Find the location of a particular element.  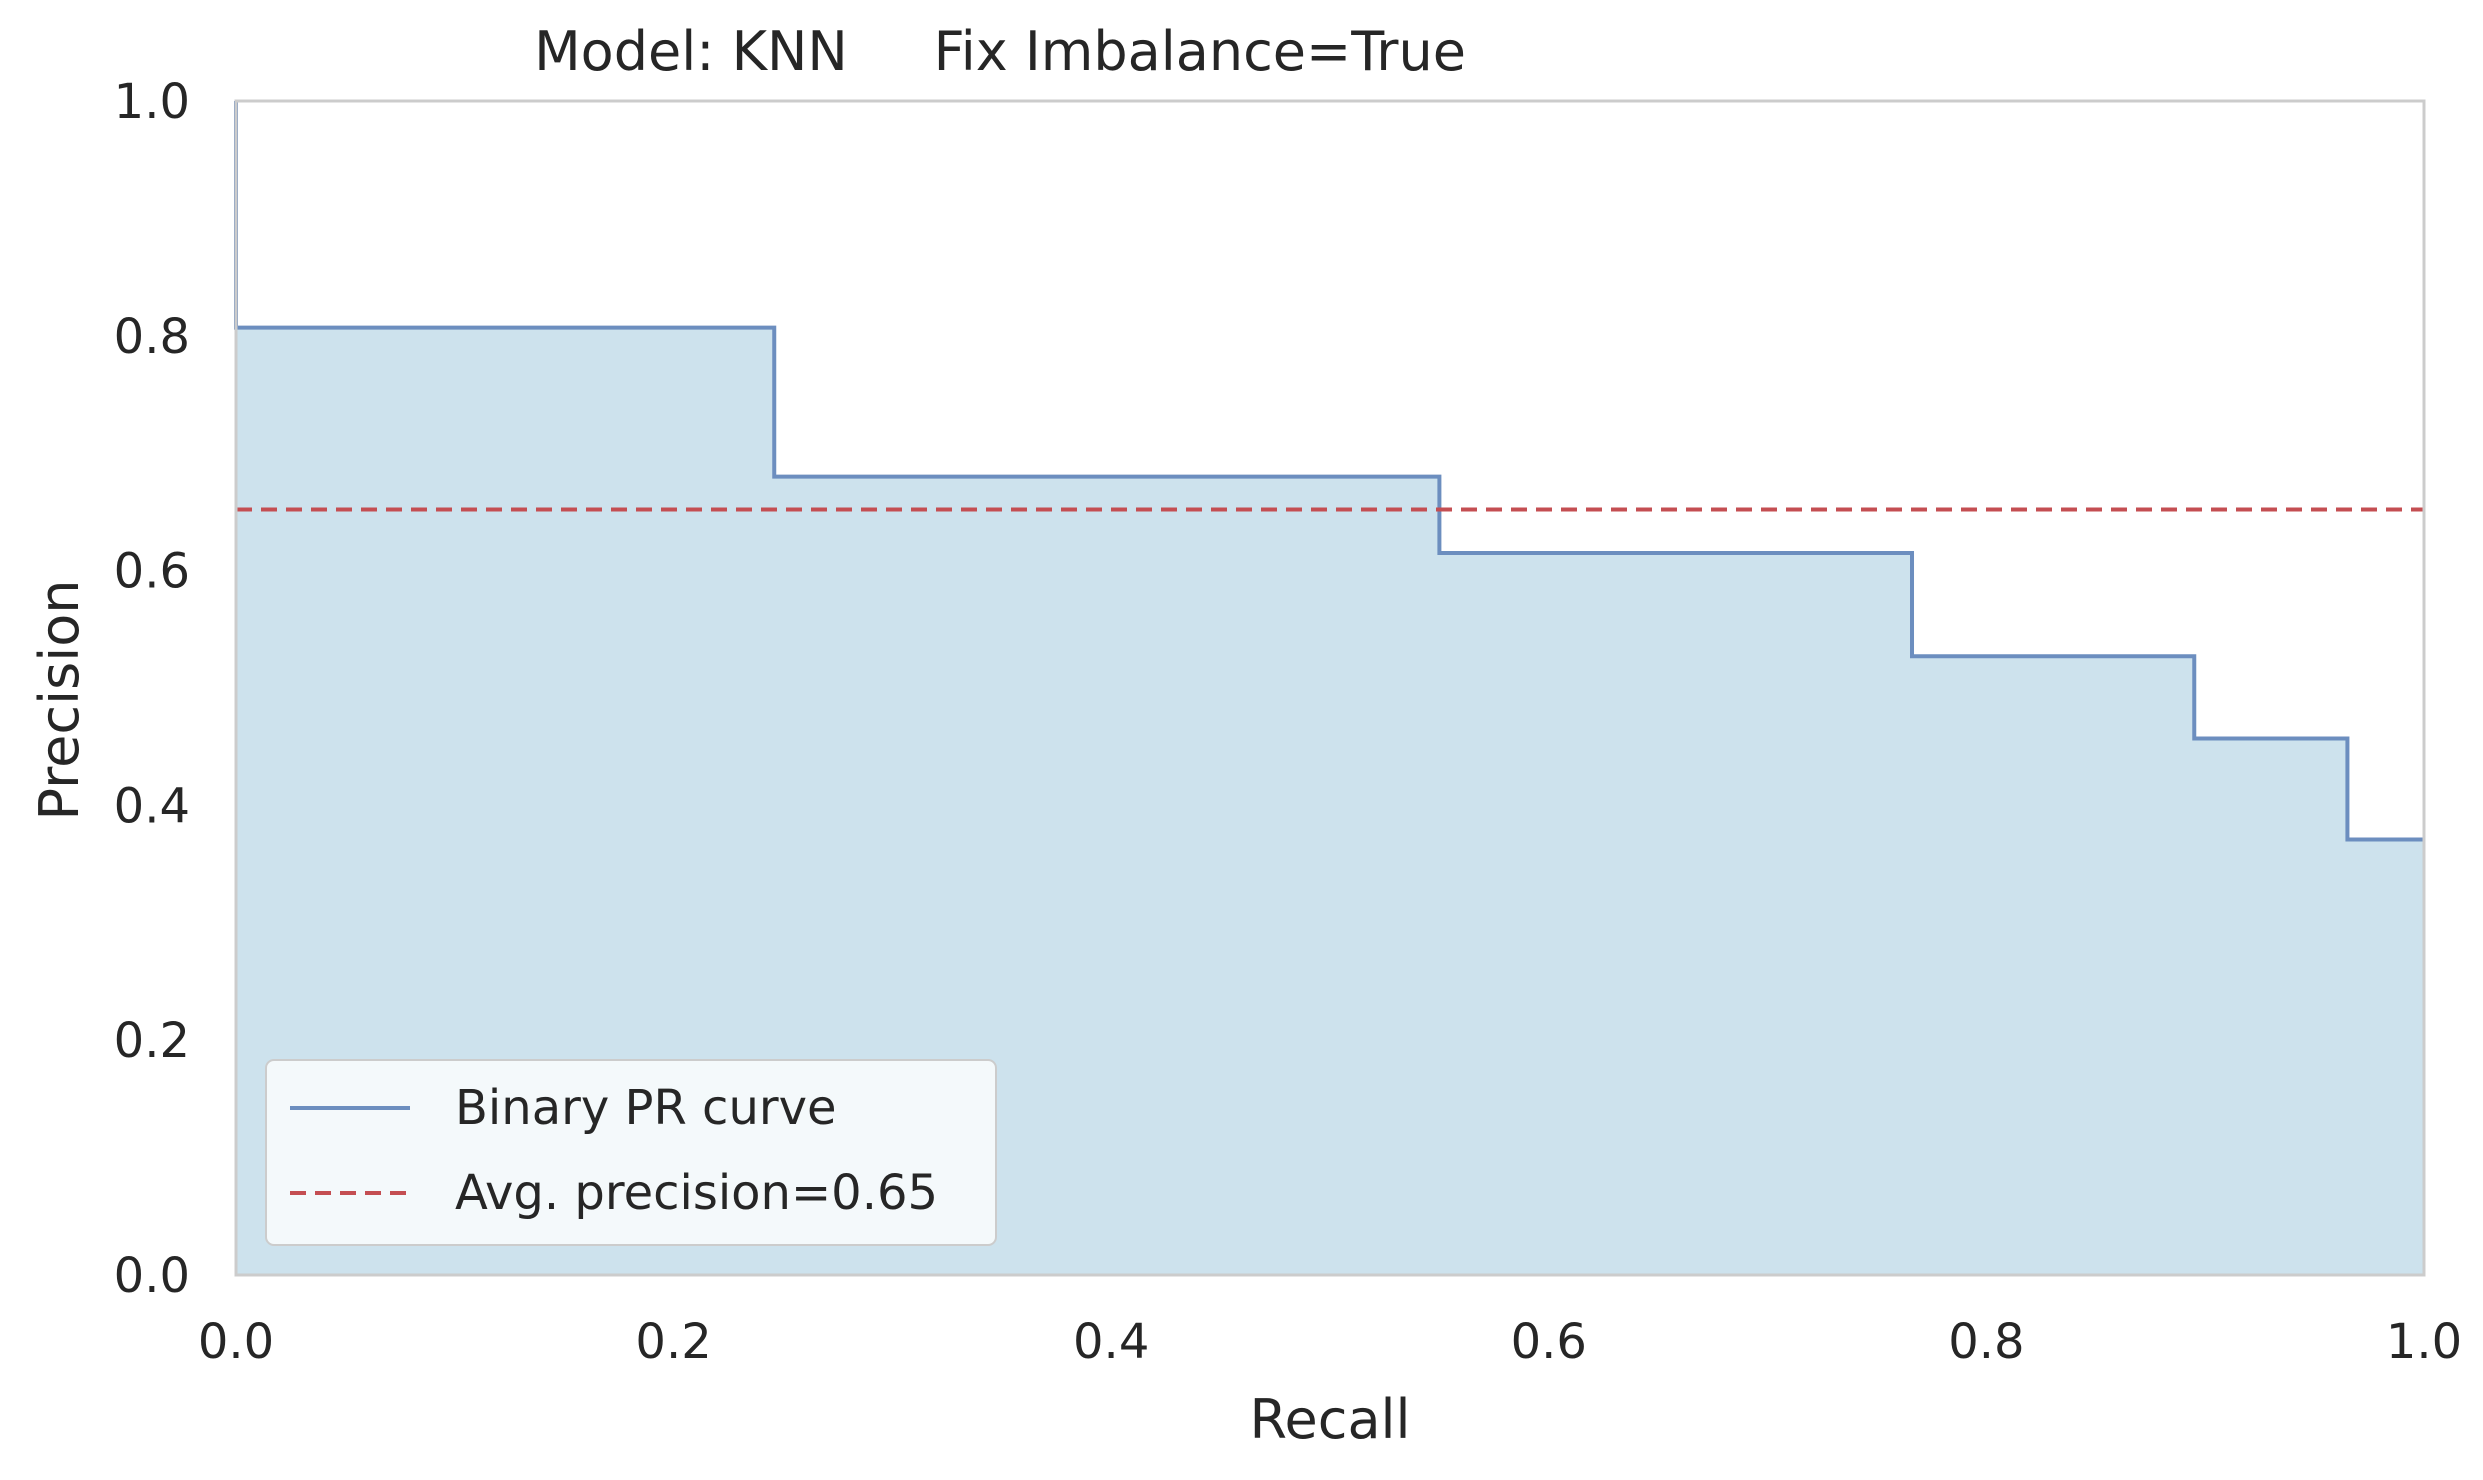

y-tick-label: 0.0 is located at coordinates (152, 1276).